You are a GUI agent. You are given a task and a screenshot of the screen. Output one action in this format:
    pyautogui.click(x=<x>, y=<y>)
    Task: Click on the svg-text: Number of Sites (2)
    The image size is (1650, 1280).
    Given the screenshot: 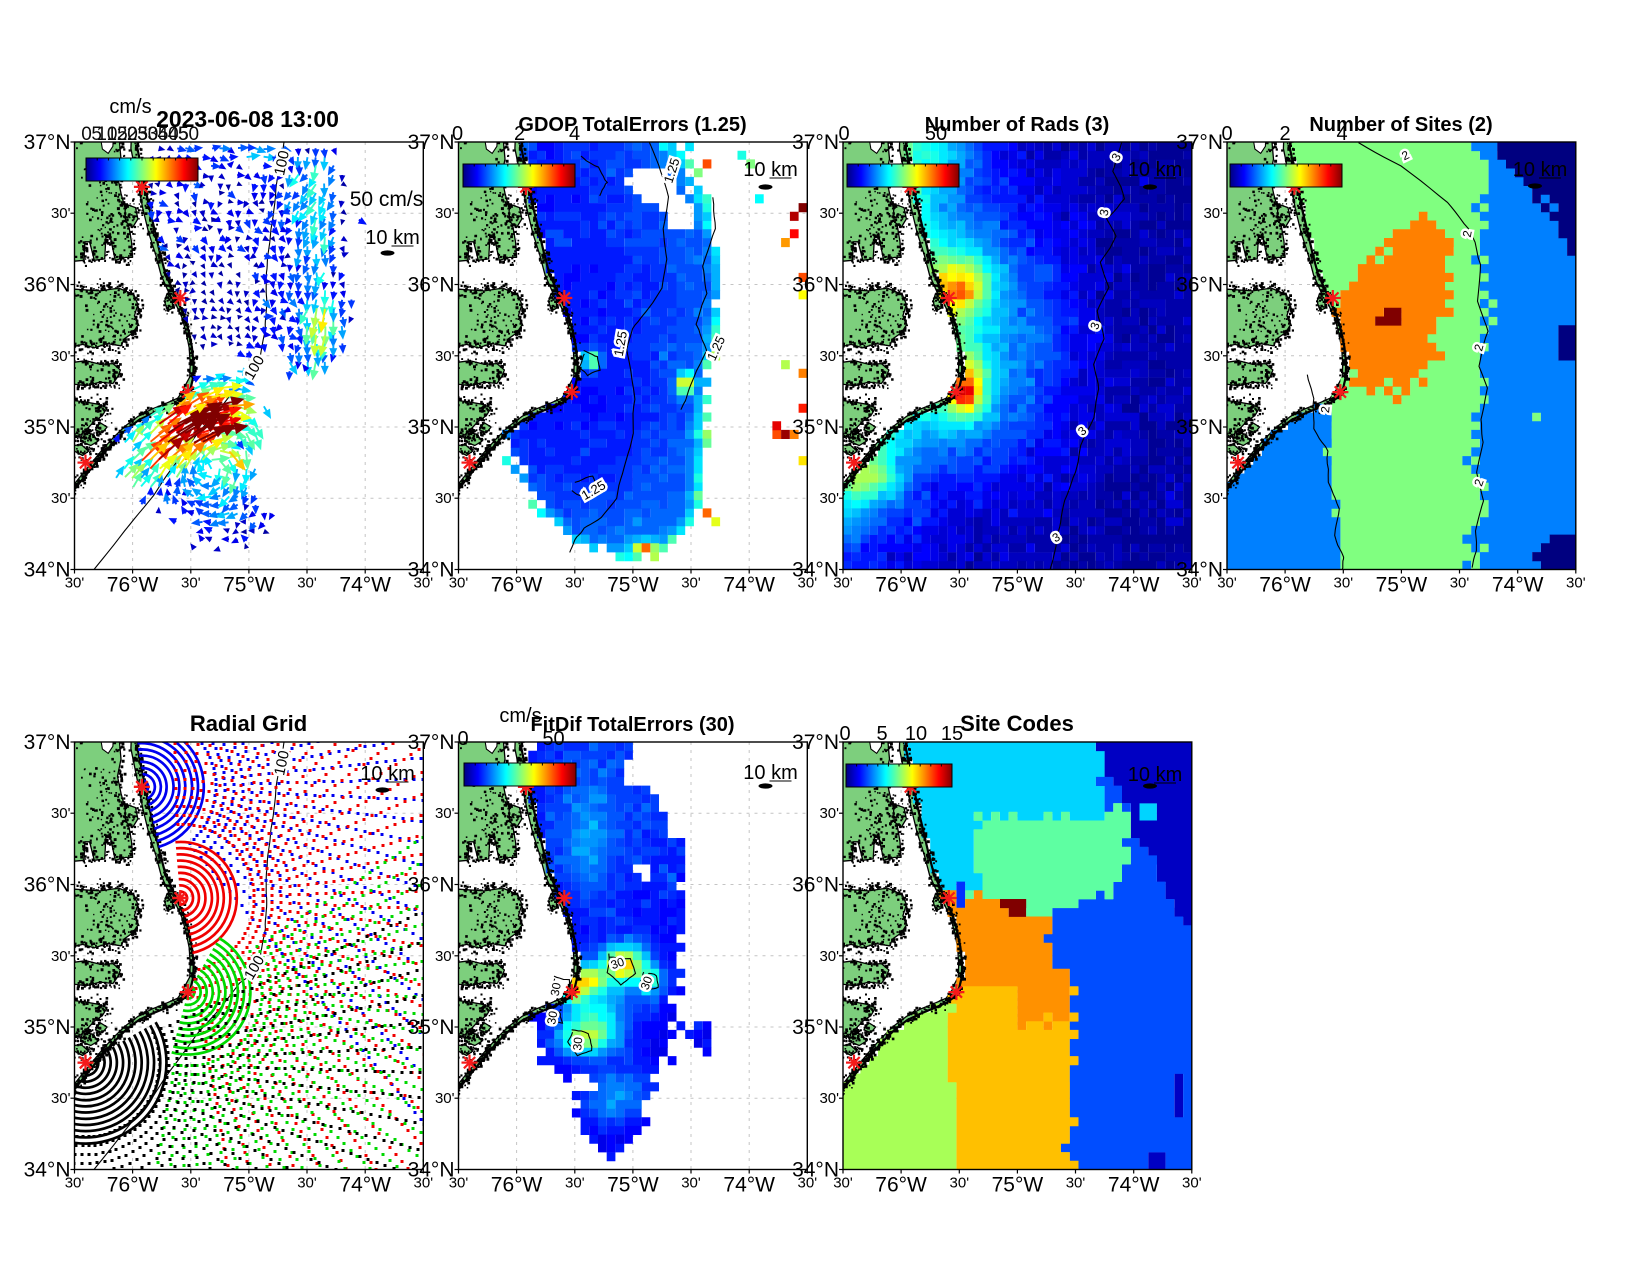 What is the action you would take?
    pyautogui.click(x=1400, y=125)
    